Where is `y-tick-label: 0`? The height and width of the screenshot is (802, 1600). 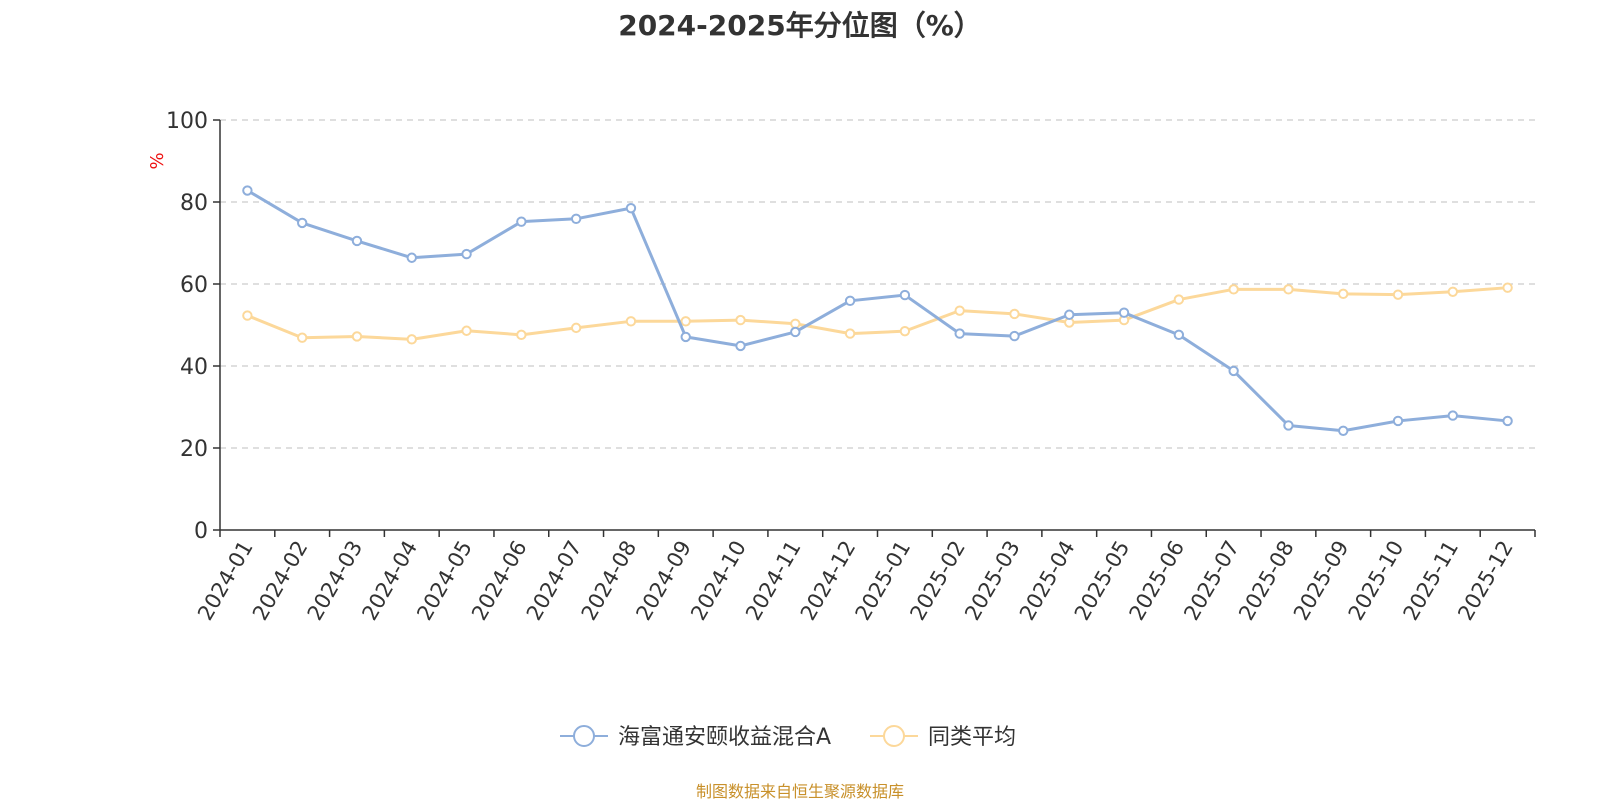
y-tick-label: 0 is located at coordinates (201, 531).